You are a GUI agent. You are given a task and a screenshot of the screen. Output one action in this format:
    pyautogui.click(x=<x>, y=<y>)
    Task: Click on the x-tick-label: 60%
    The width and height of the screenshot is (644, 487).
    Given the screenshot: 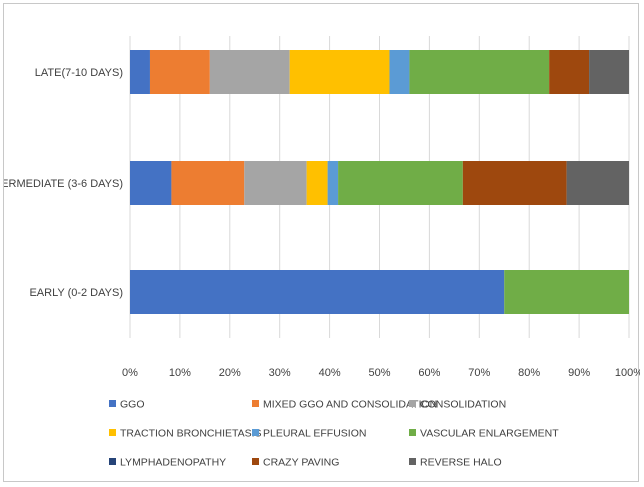 What is the action you would take?
    pyautogui.click(x=429, y=373)
    